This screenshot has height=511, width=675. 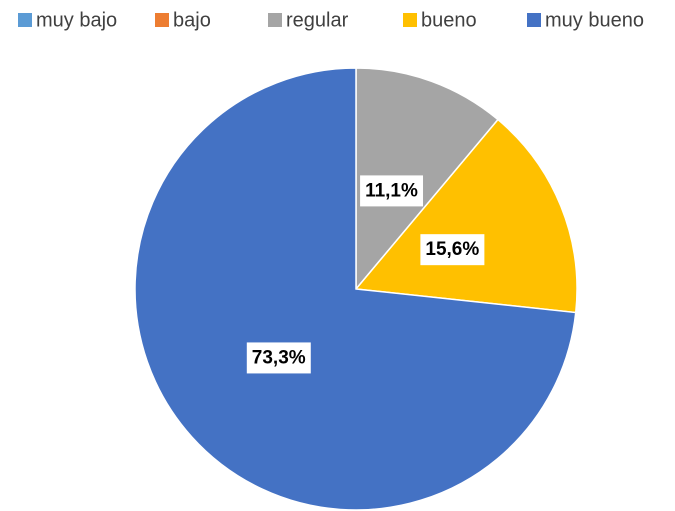 What do you see at coordinates (76, 20) in the screenshot?
I see `legend-label: muy bajo` at bounding box center [76, 20].